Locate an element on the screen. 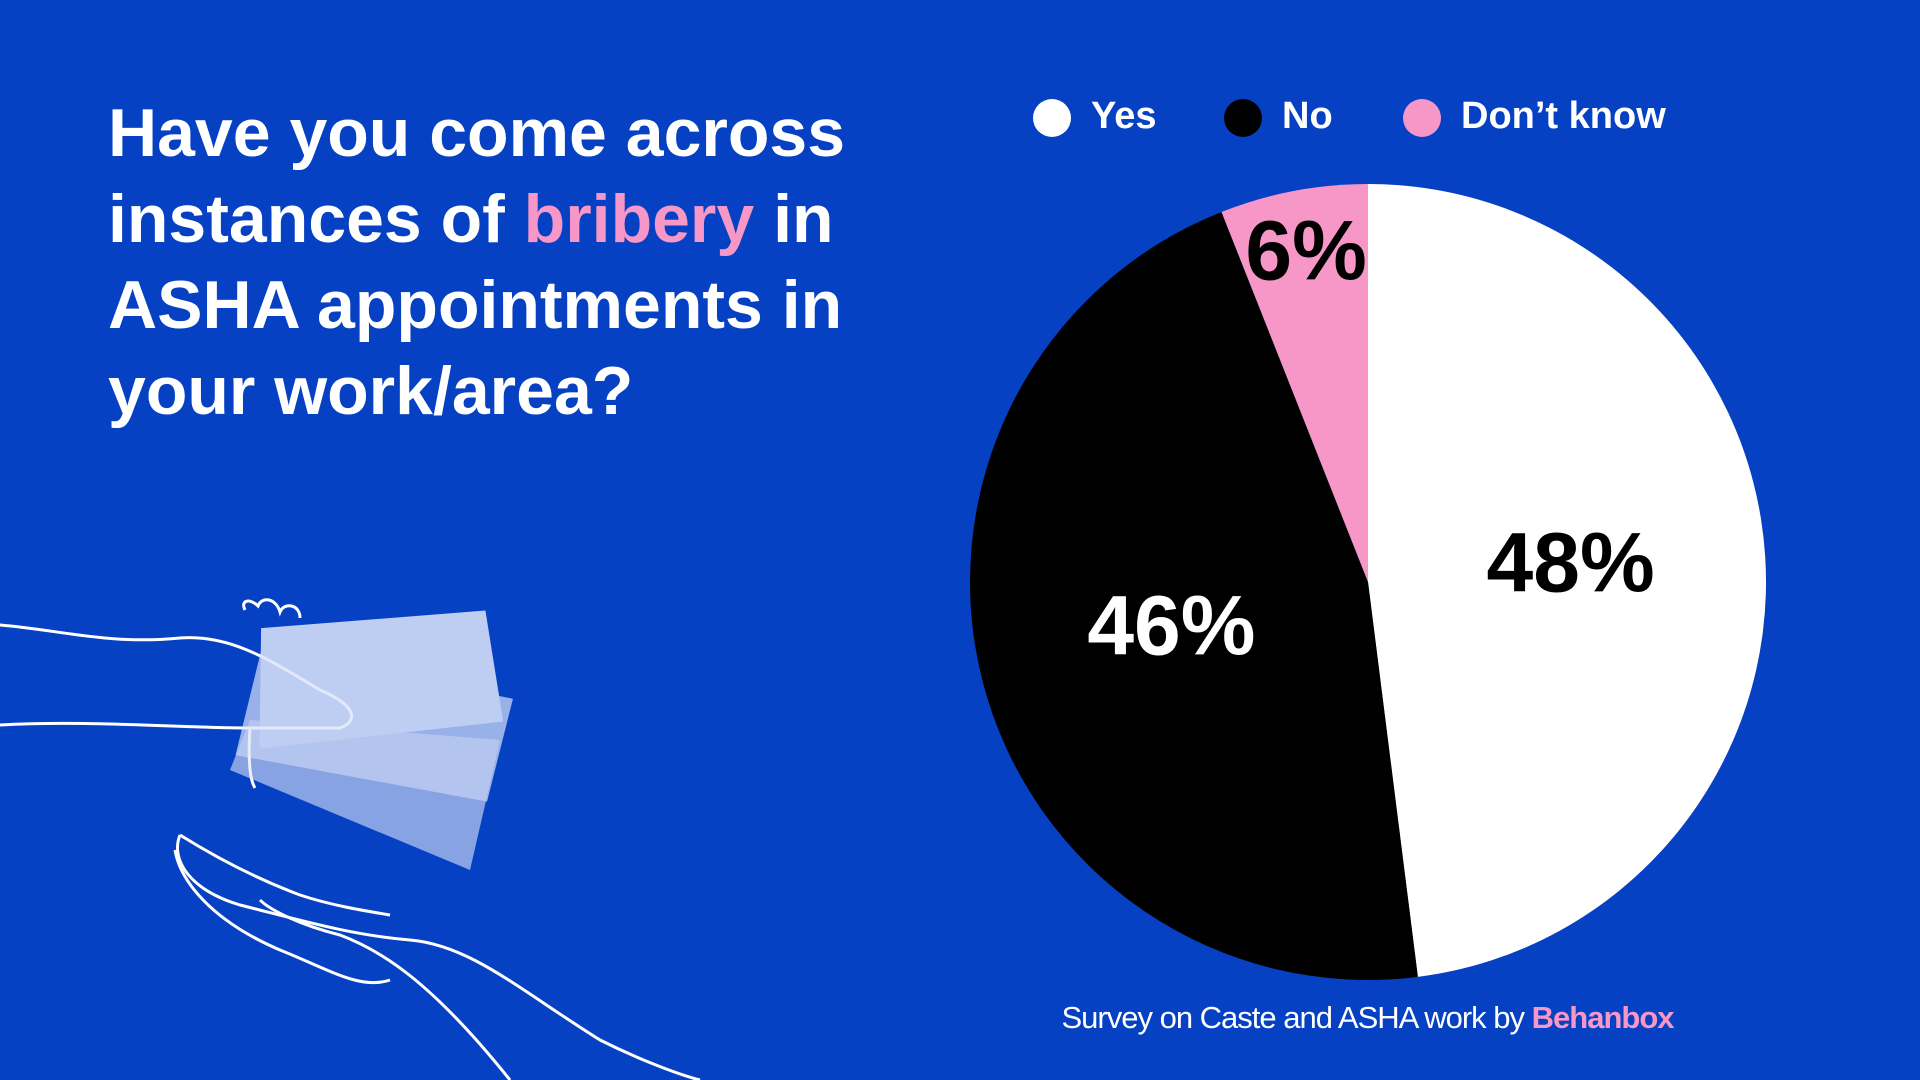 The height and width of the screenshot is (1080, 1920). title-part: in ASHA appointments in your work/area? is located at coordinates (475, 305).